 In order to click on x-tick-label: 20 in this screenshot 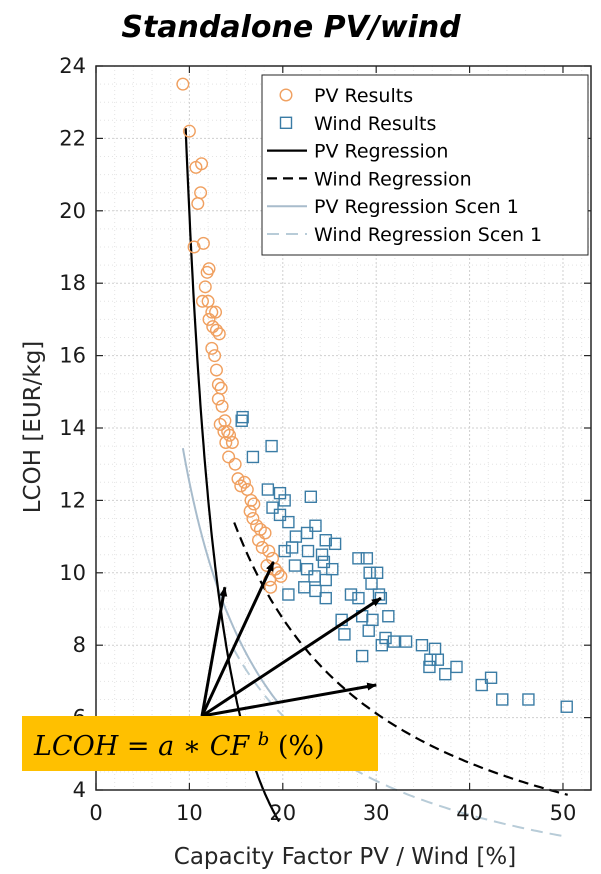, I will do `click(282, 813)`.